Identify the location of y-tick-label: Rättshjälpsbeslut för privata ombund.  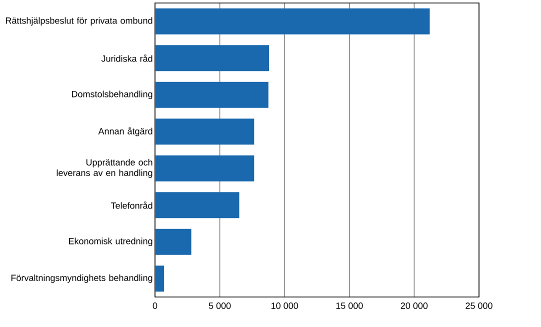
(79, 21).